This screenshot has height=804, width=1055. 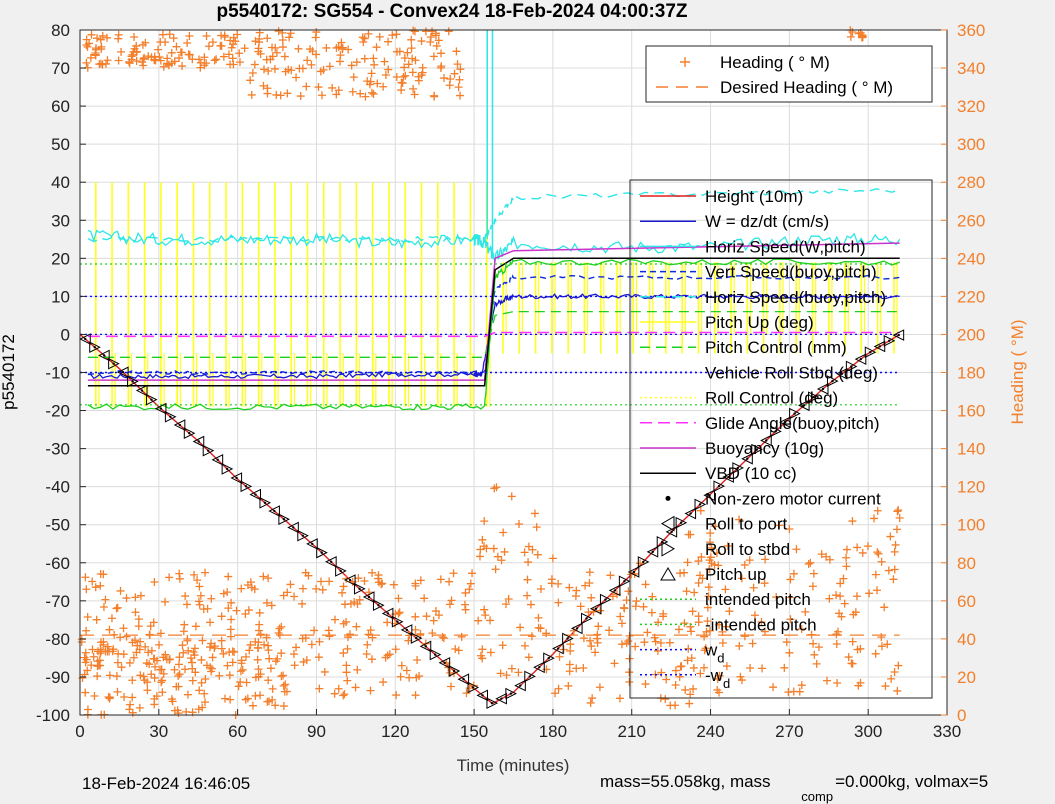 I want to click on y2-tick-label: 100, so click(x=971, y=525).